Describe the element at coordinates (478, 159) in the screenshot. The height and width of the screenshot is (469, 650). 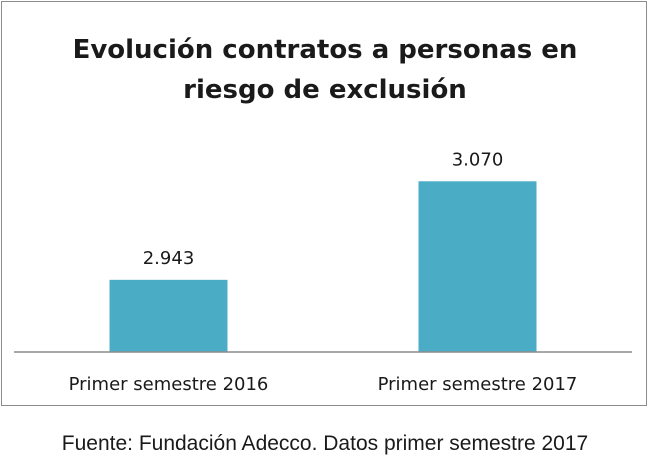
I see `data-label-2: 3.070` at that location.